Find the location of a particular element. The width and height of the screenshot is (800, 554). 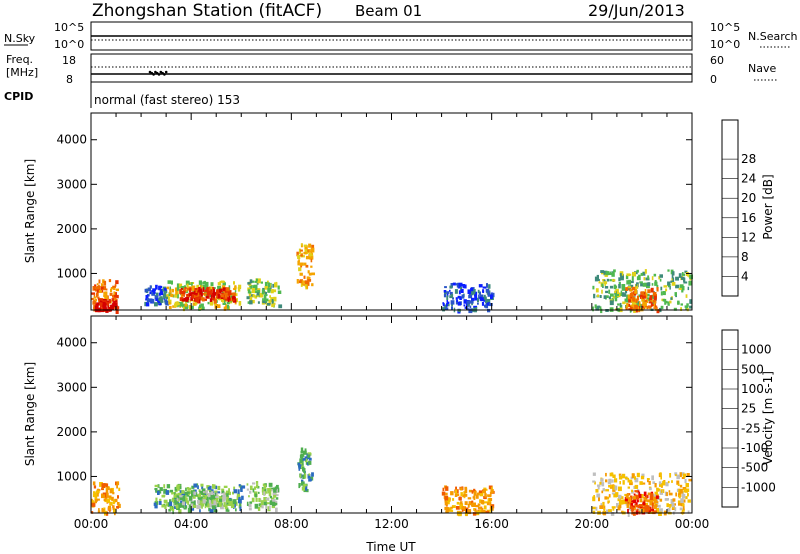

colorbar-tick-label: 8 is located at coordinates (745, 257).